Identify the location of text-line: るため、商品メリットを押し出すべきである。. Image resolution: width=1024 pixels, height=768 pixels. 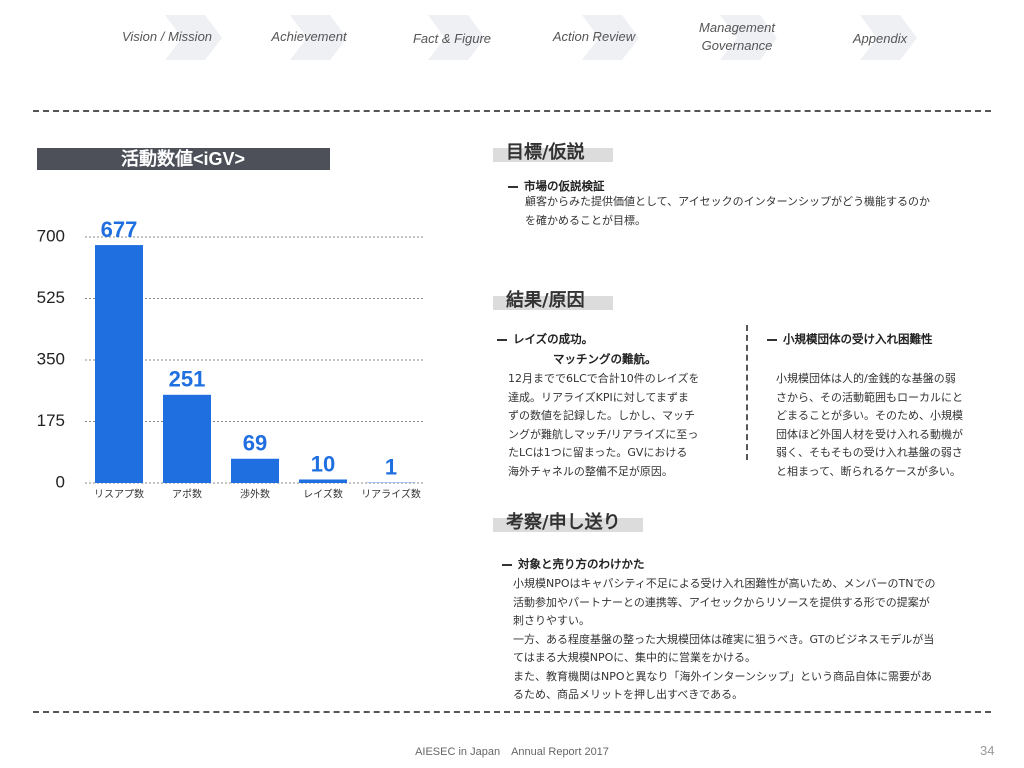
(628, 694).